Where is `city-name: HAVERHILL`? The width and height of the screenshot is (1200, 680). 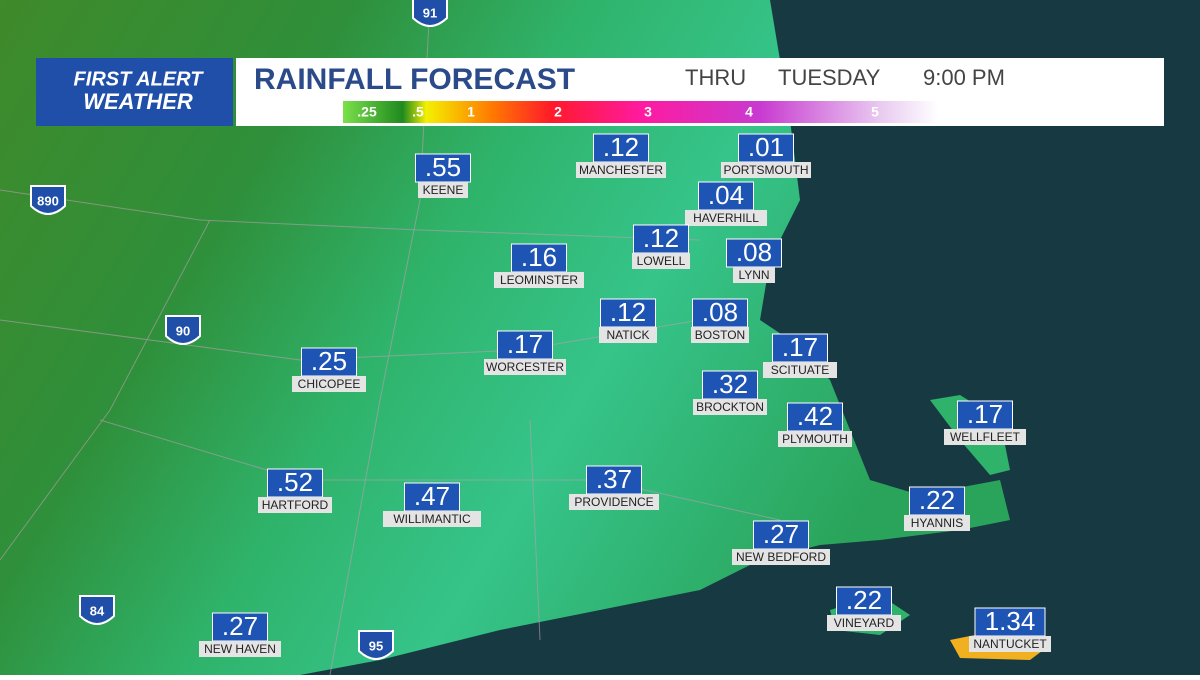 city-name: HAVERHILL is located at coordinates (726, 218).